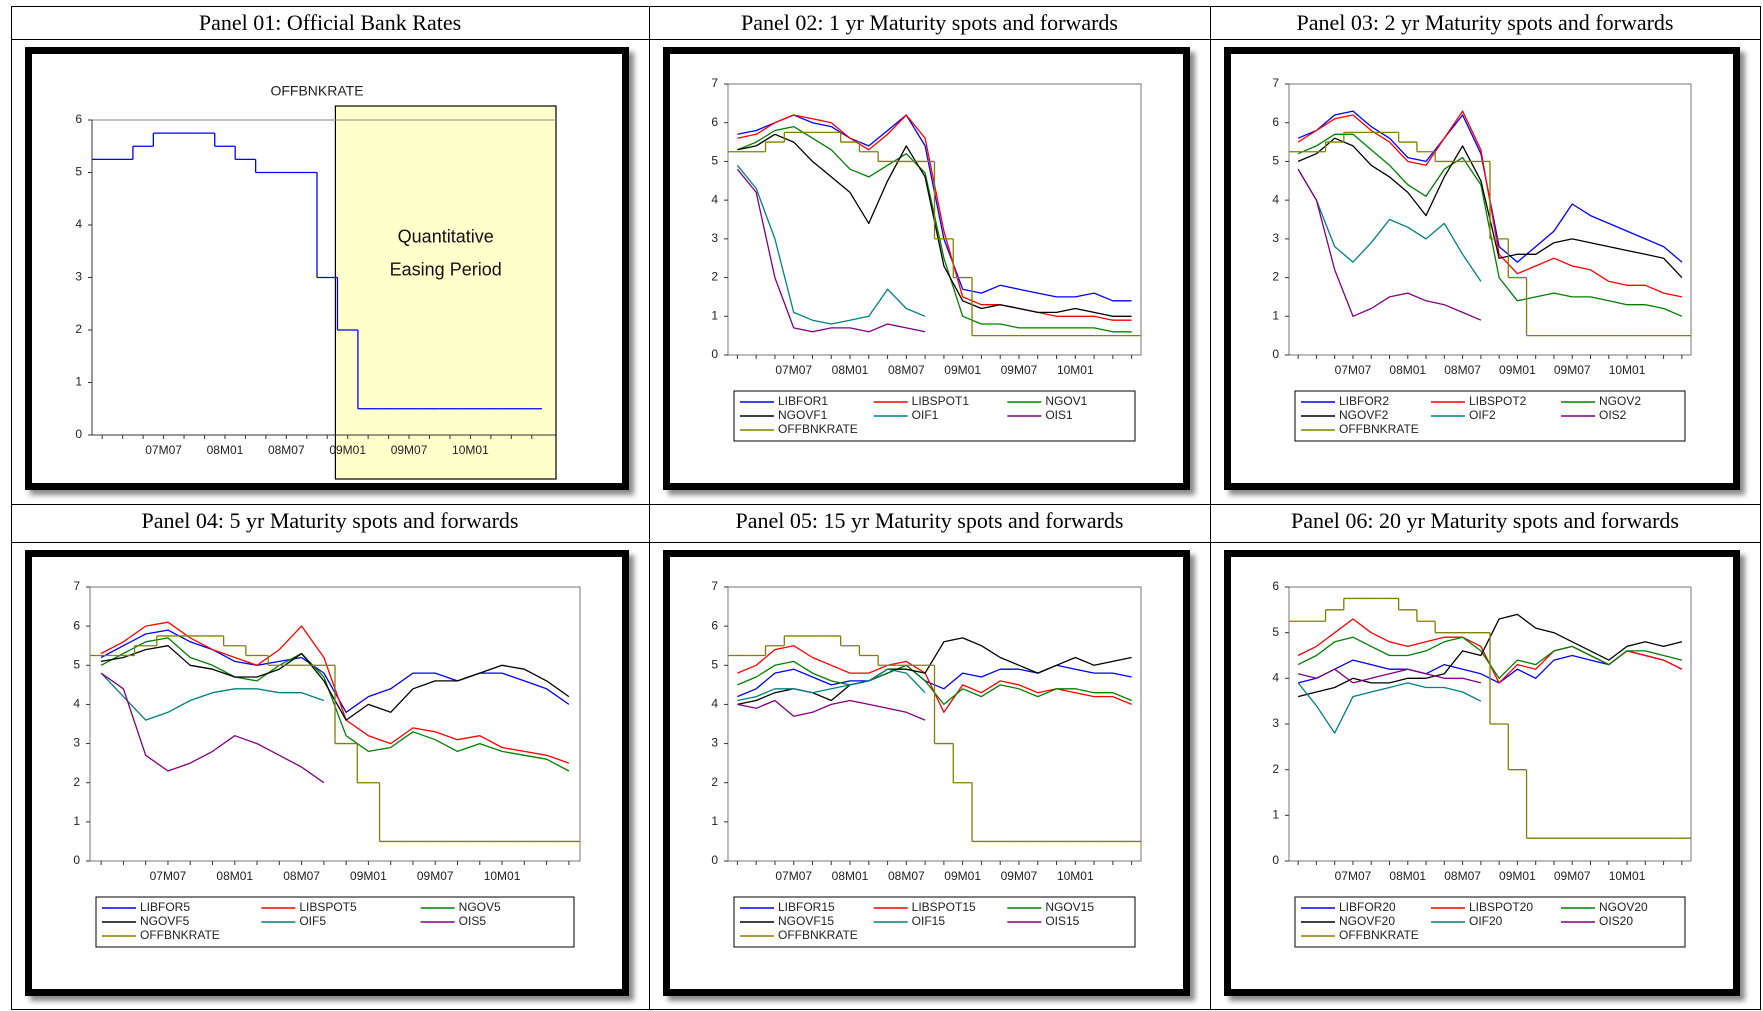 The width and height of the screenshot is (1763, 1011). Describe the element at coordinates (1498, 401) in the screenshot. I see `legend-label: LIBSPOT2` at that location.